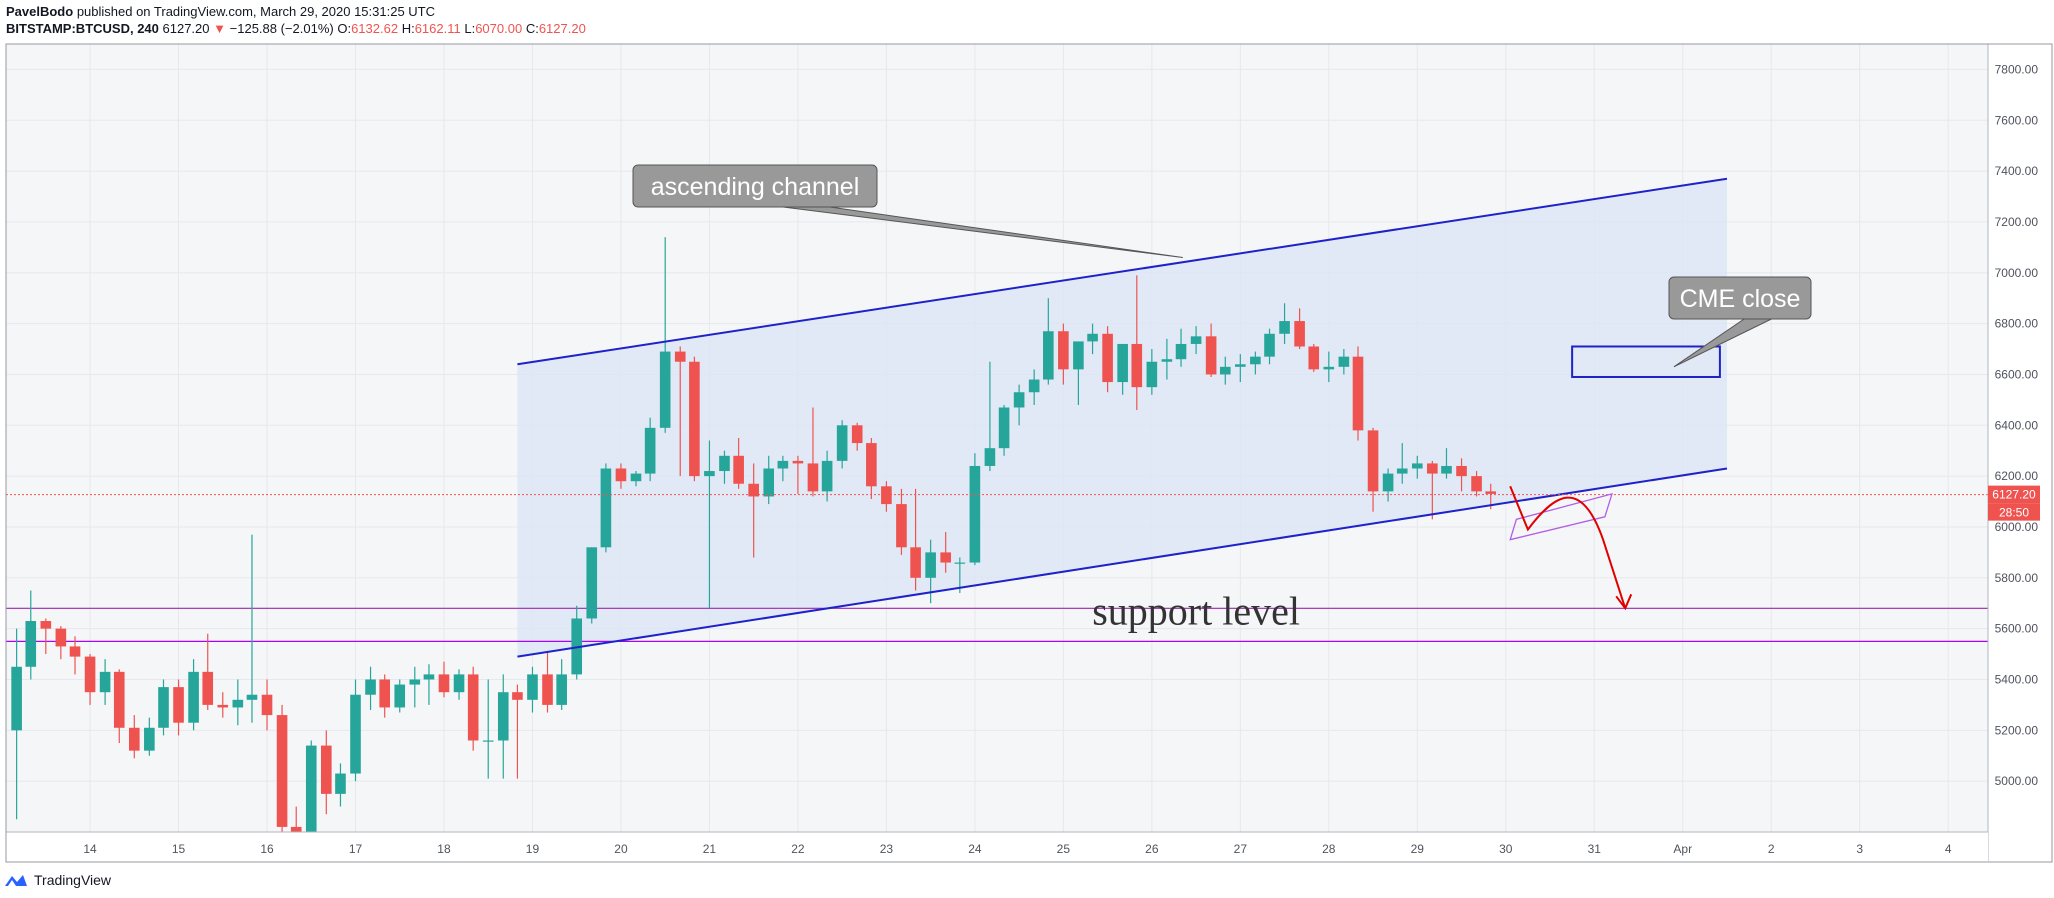  I want to click on y-tick-label: 6400.00, so click(2017, 425).